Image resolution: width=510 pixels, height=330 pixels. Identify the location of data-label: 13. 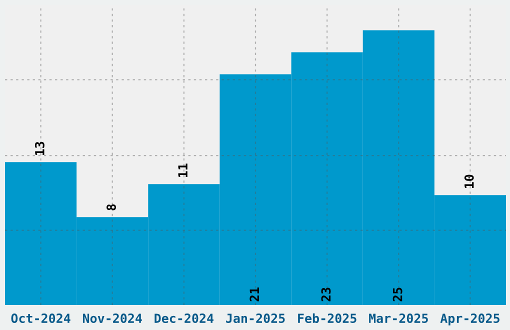
(39, 148).